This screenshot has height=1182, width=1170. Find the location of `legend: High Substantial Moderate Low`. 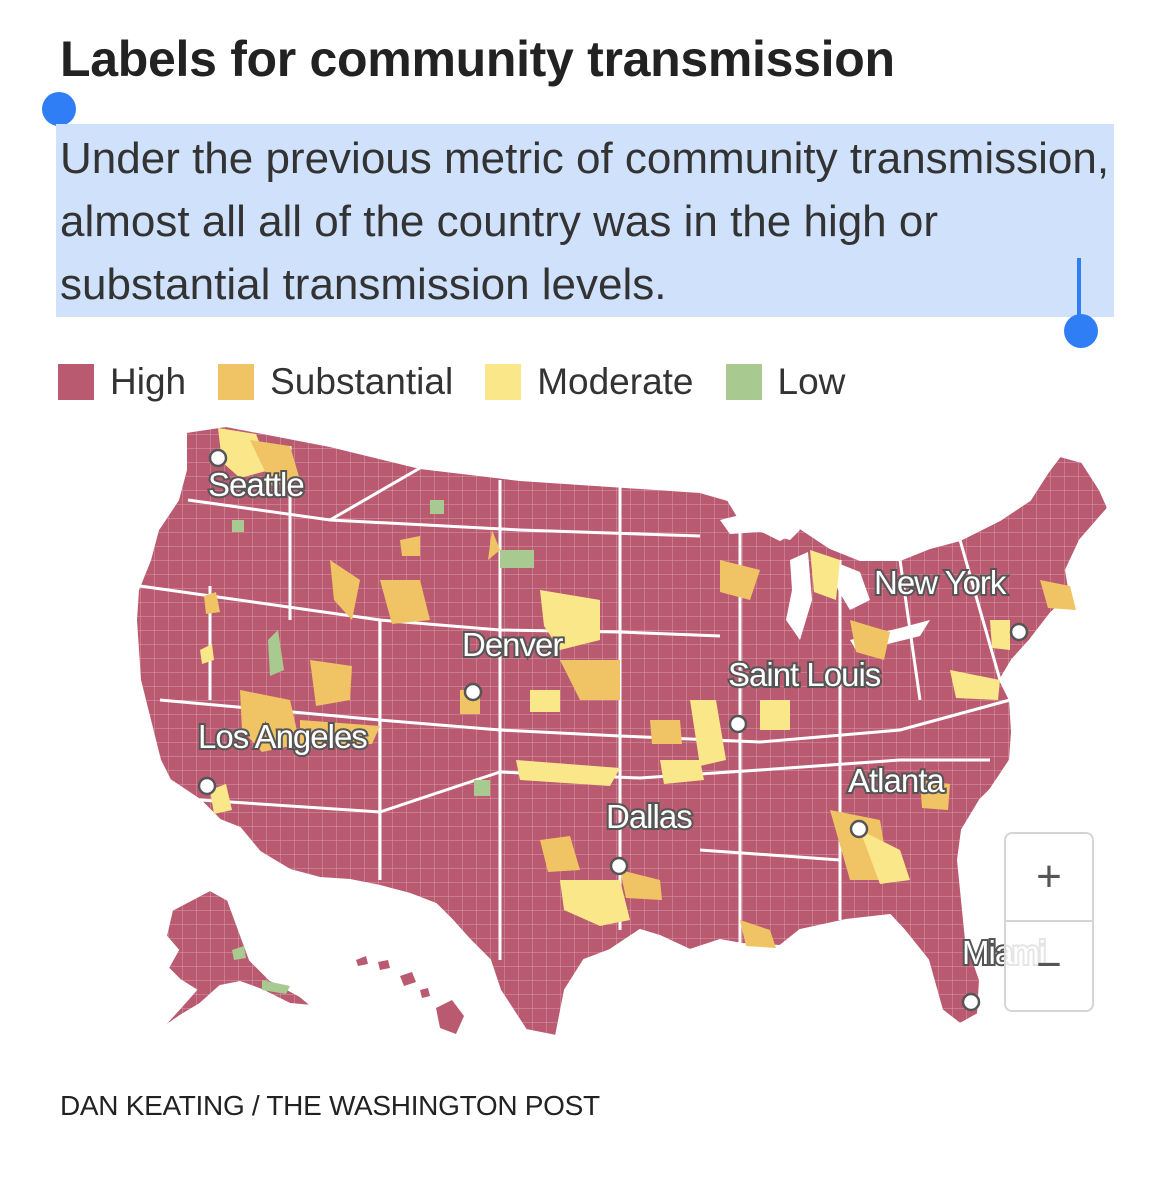

legend: High Substantial Moderate Low is located at coordinates (467, 382).